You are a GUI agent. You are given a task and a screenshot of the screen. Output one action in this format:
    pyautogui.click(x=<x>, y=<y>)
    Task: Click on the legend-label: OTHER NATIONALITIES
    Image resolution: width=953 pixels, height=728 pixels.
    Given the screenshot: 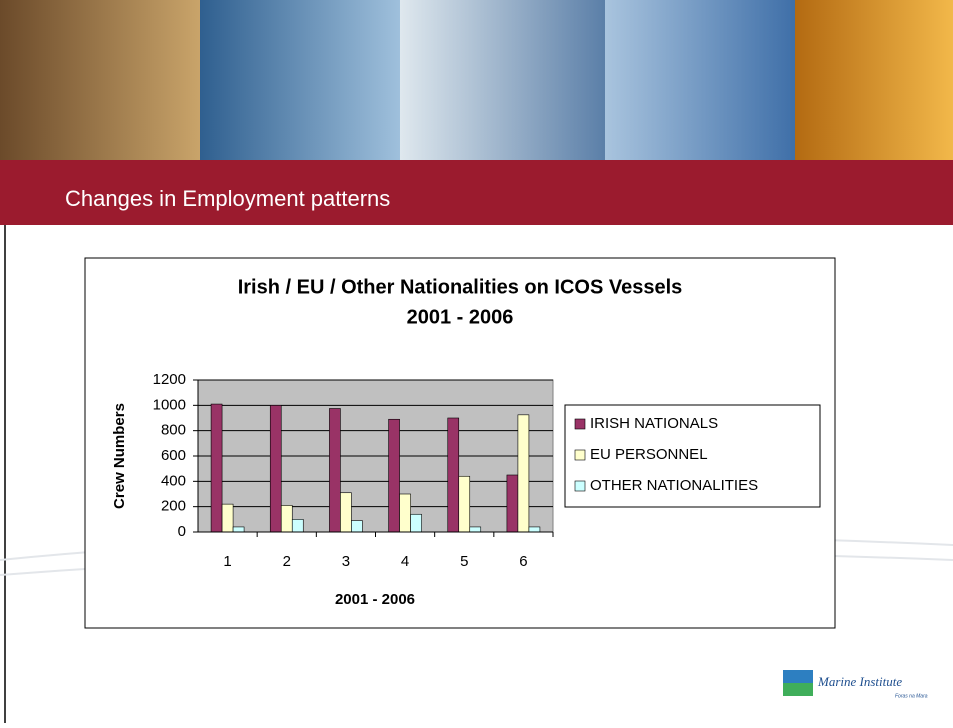 What is the action you would take?
    pyautogui.click(x=674, y=485)
    